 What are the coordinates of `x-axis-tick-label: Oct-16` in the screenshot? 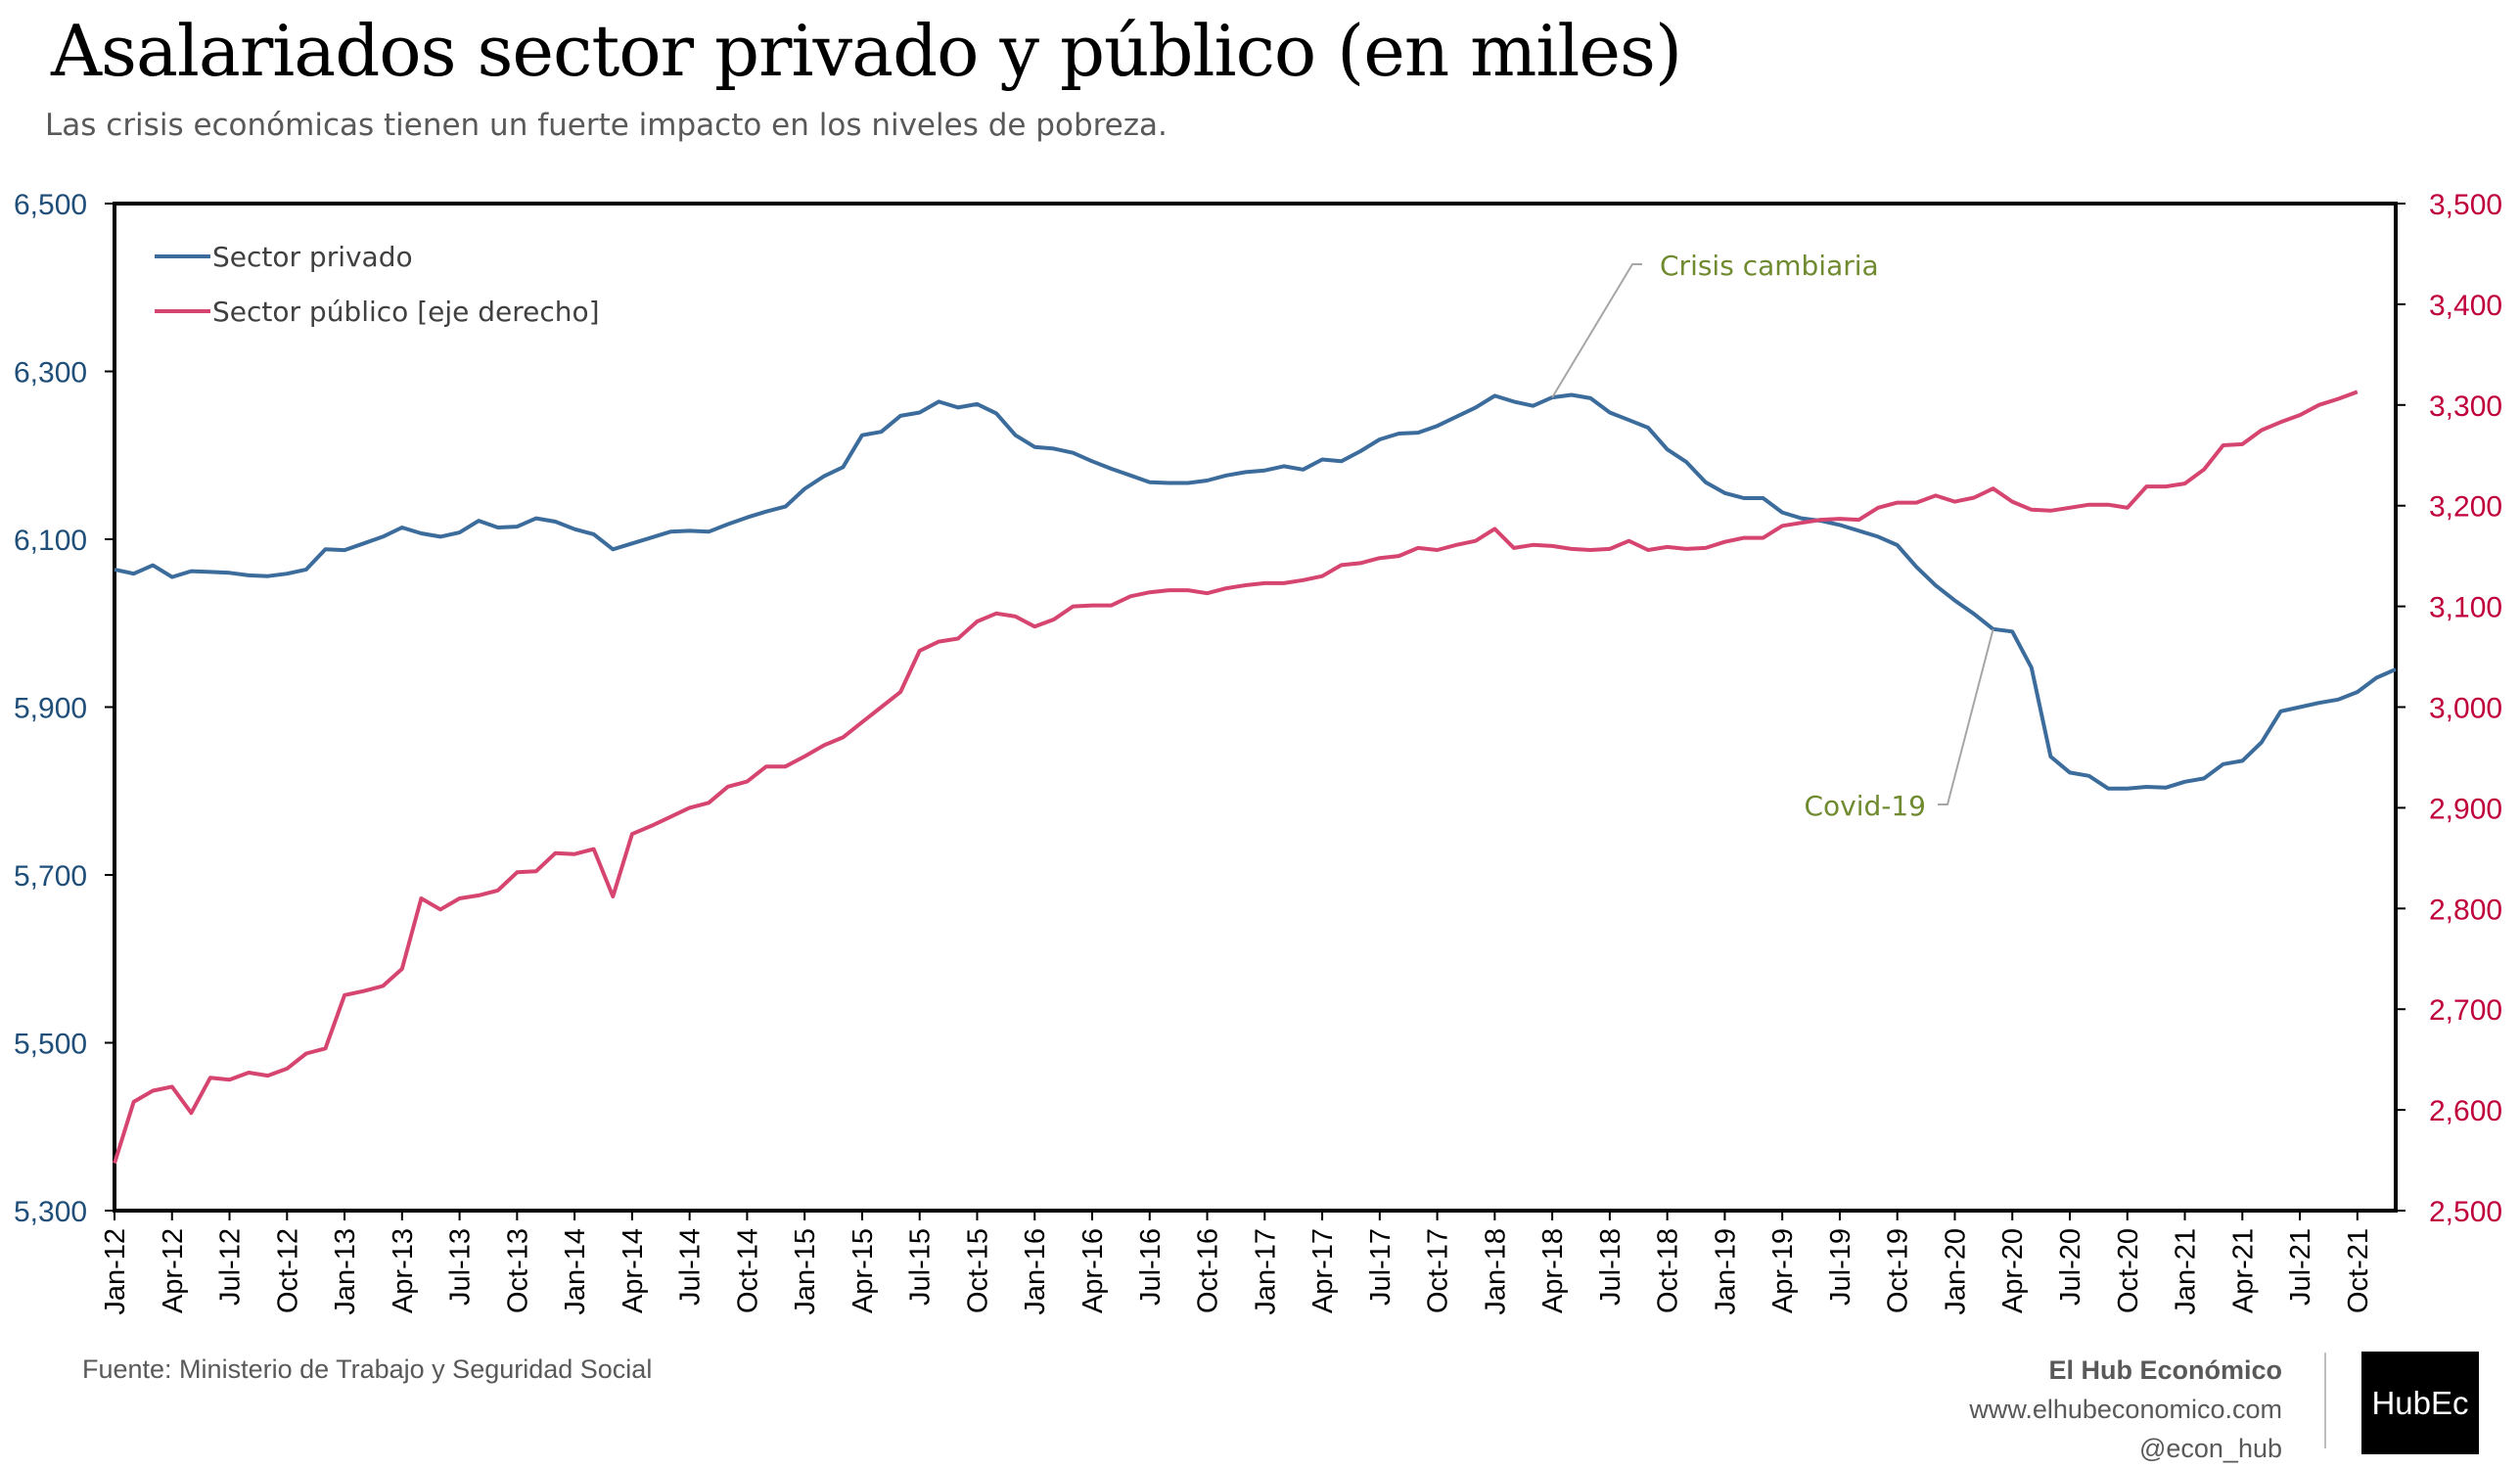 It's located at (1208, 1270).